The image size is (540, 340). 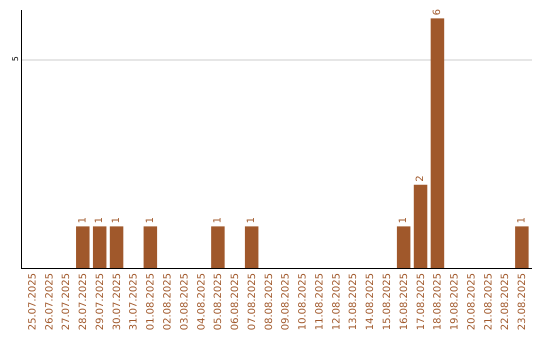 I want to click on x-tick-label: 16.08.2025, so click(x=404, y=301).